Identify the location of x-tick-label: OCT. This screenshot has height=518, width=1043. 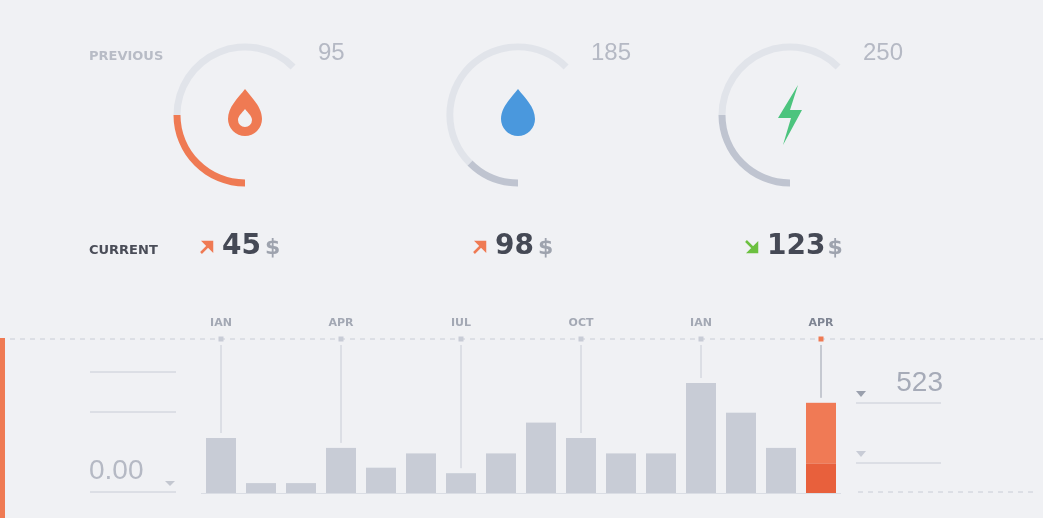
(581, 322).